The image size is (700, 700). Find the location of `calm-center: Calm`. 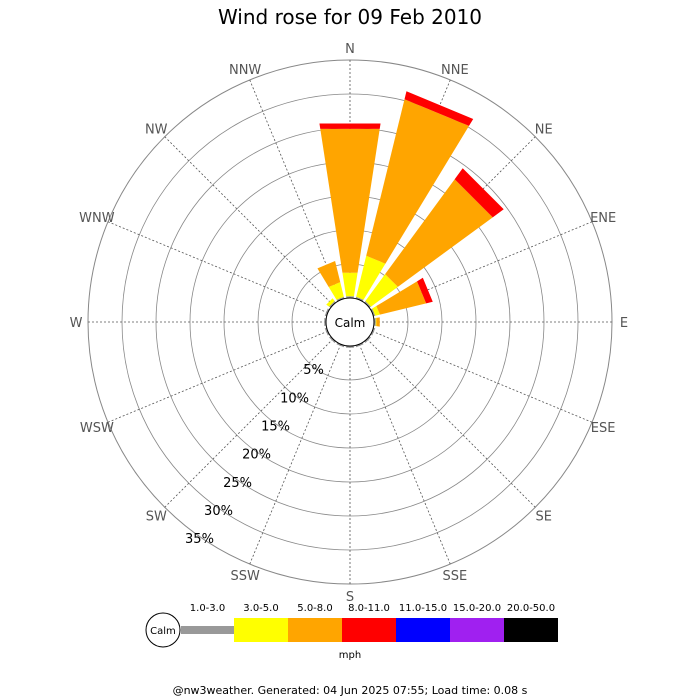

calm-center: Calm is located at coordinates (350, 322).